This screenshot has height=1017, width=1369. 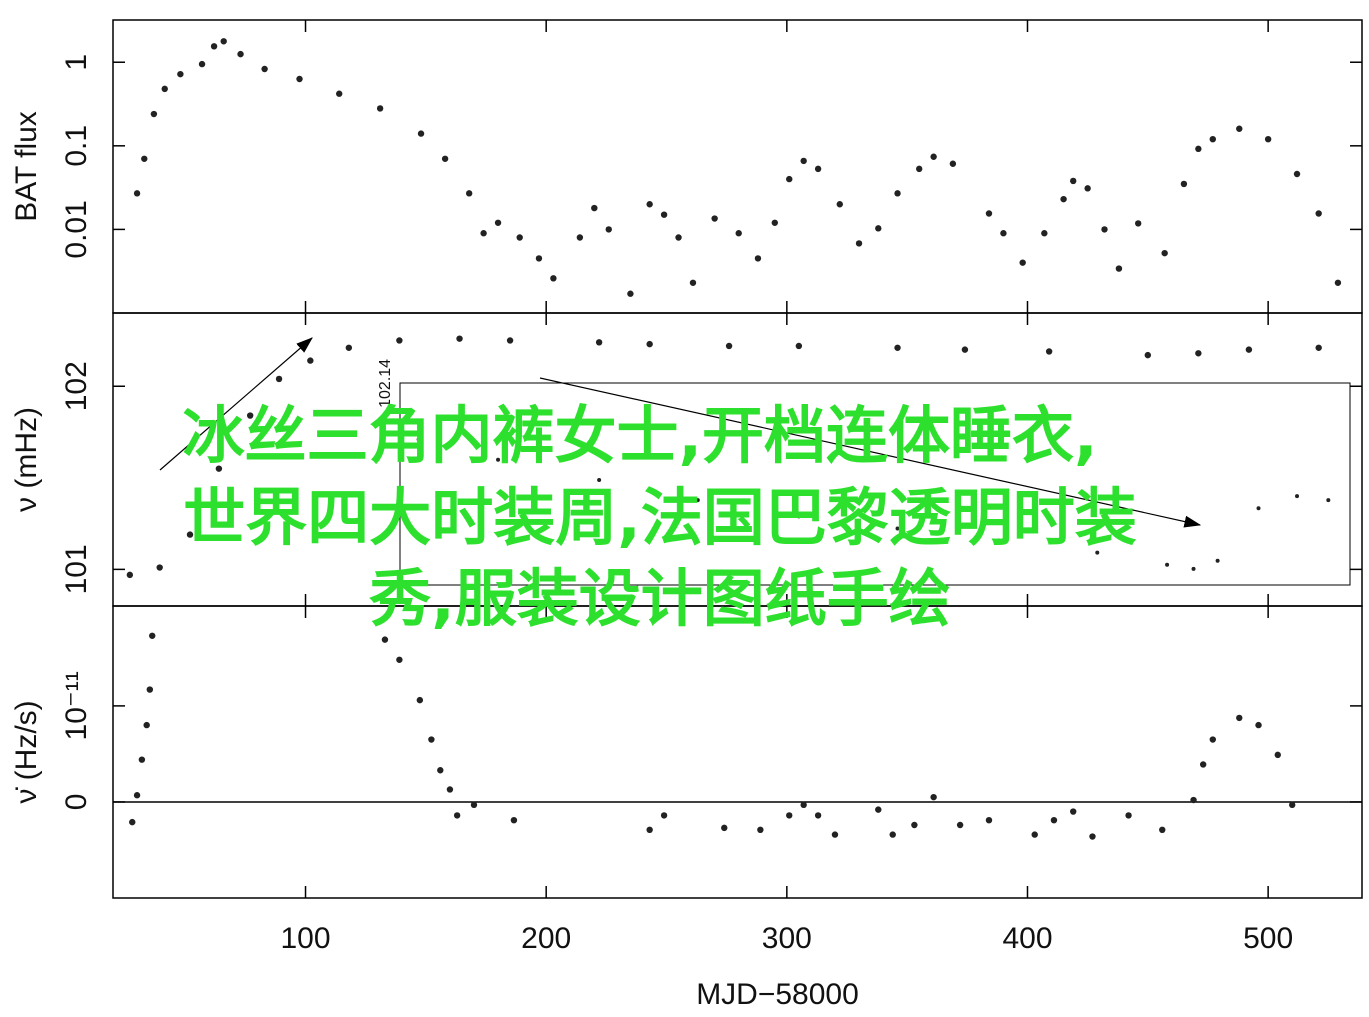 What do you see at coordinates (76, 62) in the screenshot?
I see `y-tick-label: 1` at bounding box center [76, 62].